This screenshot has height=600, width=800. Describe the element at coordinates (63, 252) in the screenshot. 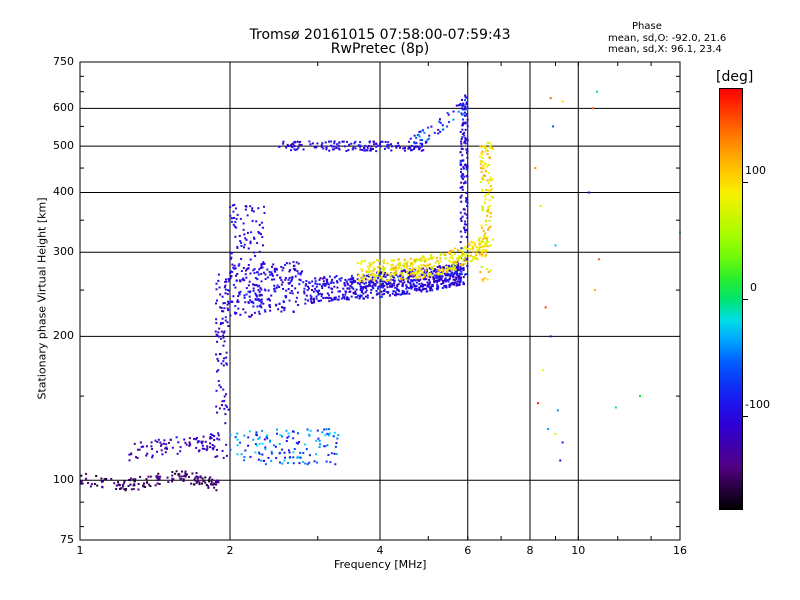

I see `y-tick-label: 300` at that location.